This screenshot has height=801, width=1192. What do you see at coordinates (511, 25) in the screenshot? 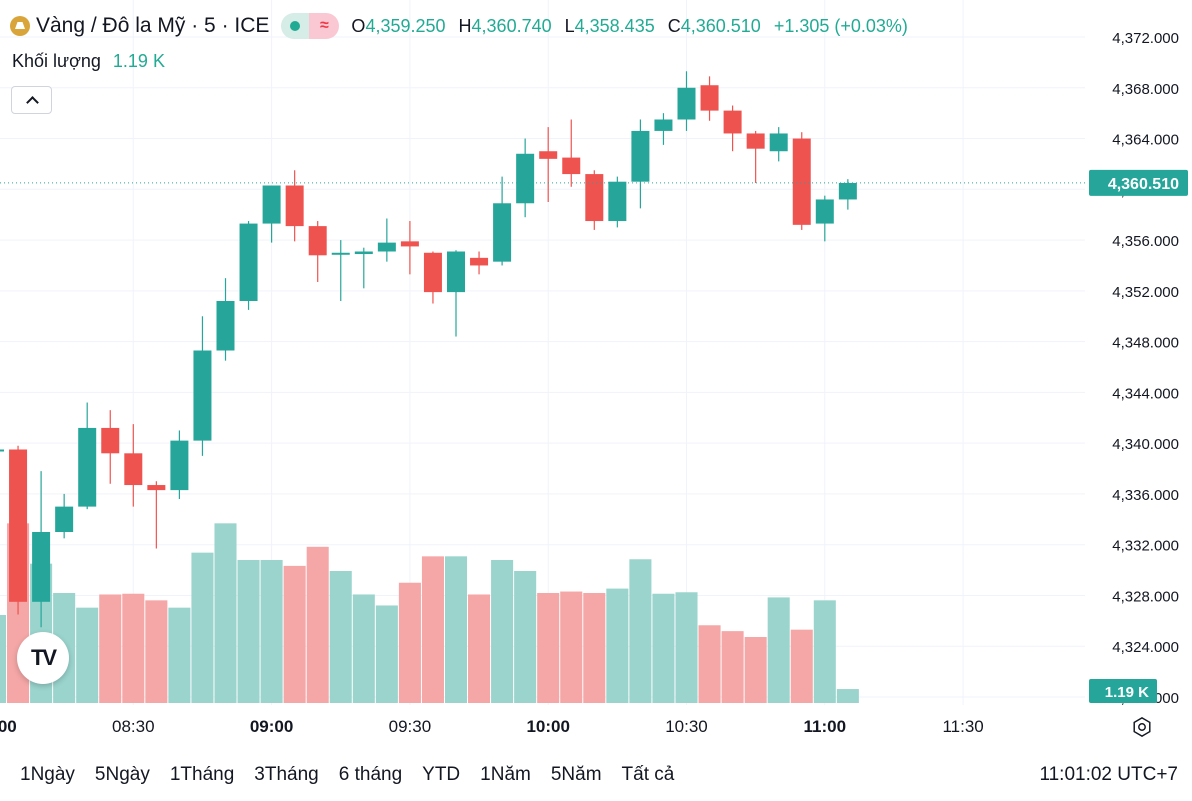
I see `high-value: 4,360.740` at bounding box center [511, 25].